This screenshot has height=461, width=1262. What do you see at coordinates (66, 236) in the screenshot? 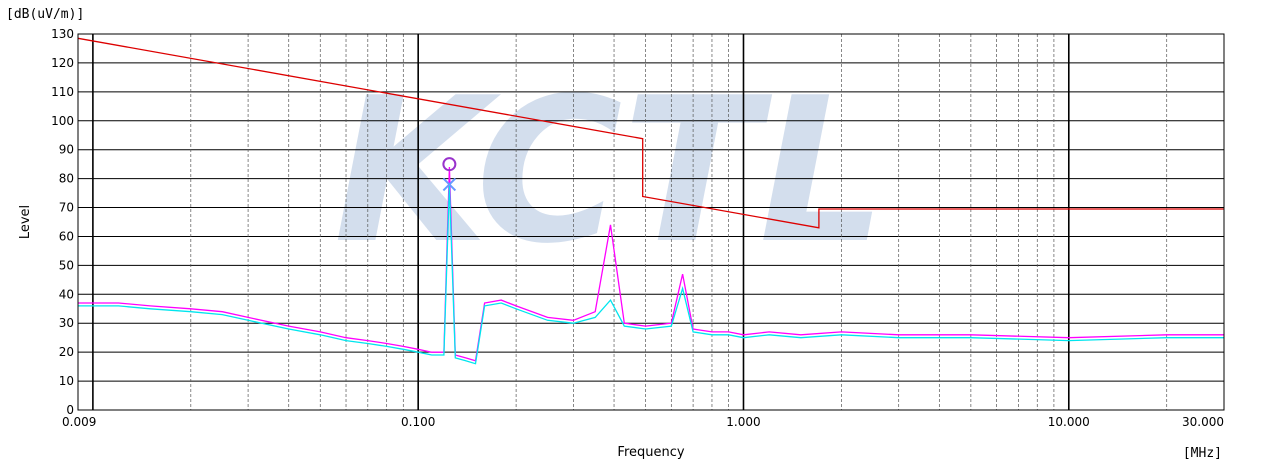
I see `y-tick-label: 60` at bounding box center [66, 236].